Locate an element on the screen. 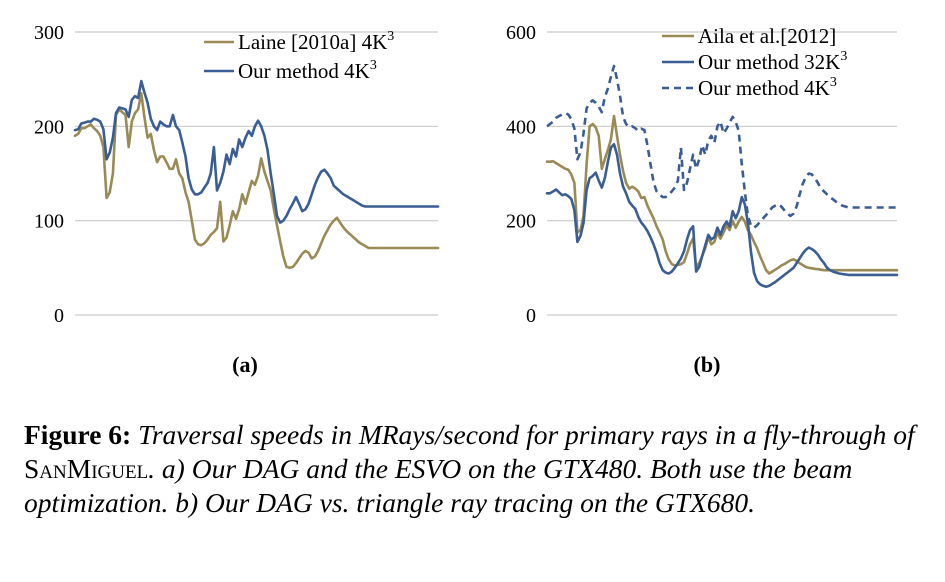 The height and width of the screenshot is (582, 945). panel-label-b: (b) is located at coordinates (707, 364).